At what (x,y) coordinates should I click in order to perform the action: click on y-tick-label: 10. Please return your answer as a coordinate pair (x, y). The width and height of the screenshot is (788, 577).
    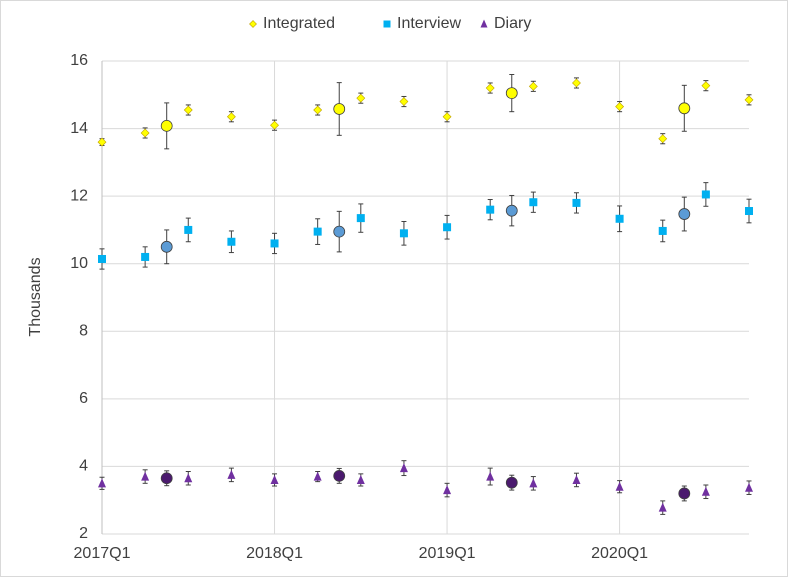
    Looking at the image, I should click on (79, 263).